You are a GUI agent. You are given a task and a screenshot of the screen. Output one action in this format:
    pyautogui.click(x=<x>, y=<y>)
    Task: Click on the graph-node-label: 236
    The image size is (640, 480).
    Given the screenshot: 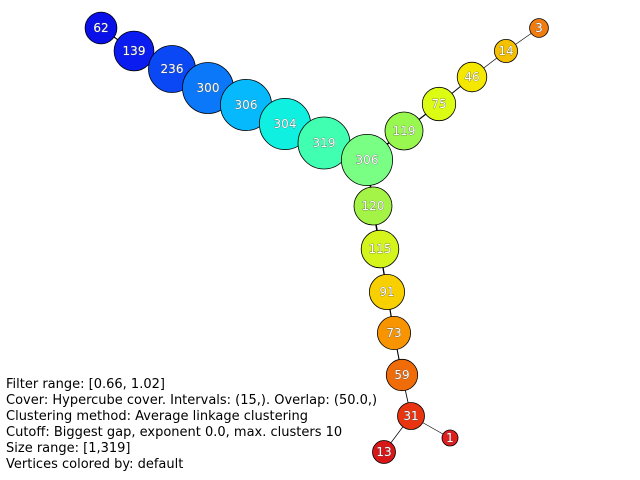 What is the action you would take?
    pyautogui.click(x=172, y=69)
    